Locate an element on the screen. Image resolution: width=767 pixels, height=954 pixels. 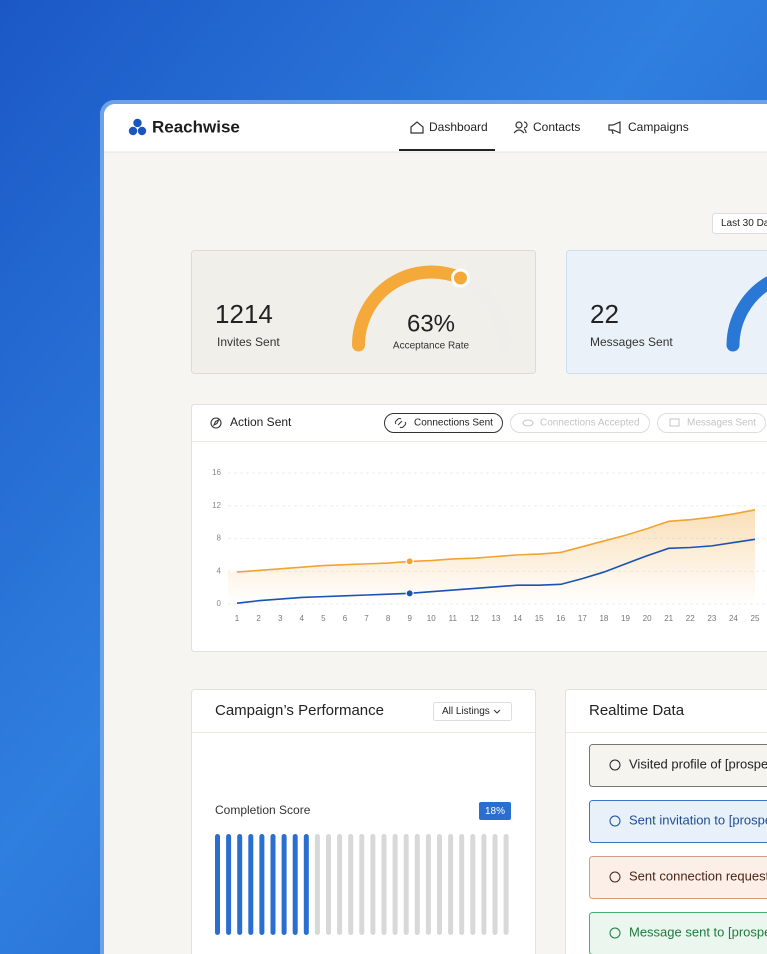
x-tick-label: 10 is located at coordinates (431, 618).